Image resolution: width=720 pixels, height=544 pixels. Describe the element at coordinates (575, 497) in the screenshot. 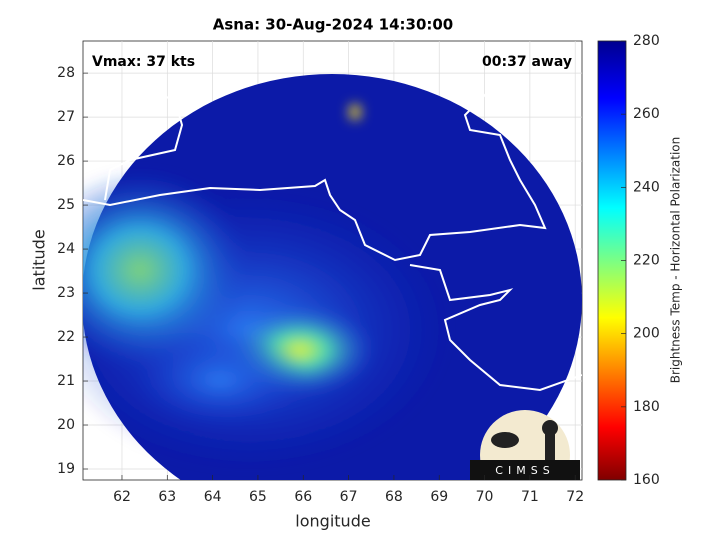

I see `x-tick-label: 72` at that location.